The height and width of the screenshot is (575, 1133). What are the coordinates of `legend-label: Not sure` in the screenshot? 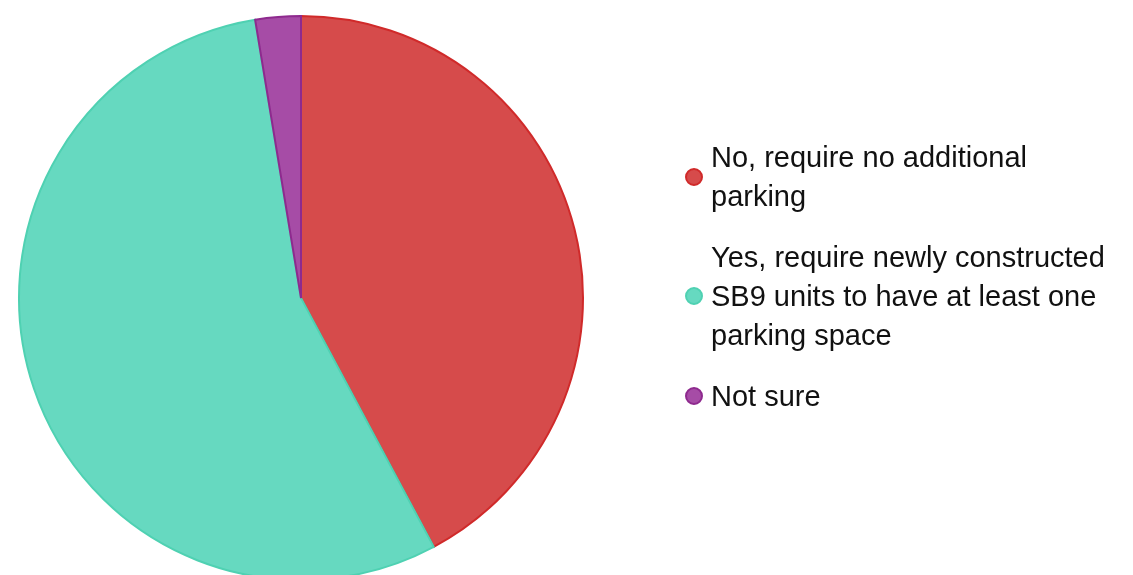 It's located at (766, 396).